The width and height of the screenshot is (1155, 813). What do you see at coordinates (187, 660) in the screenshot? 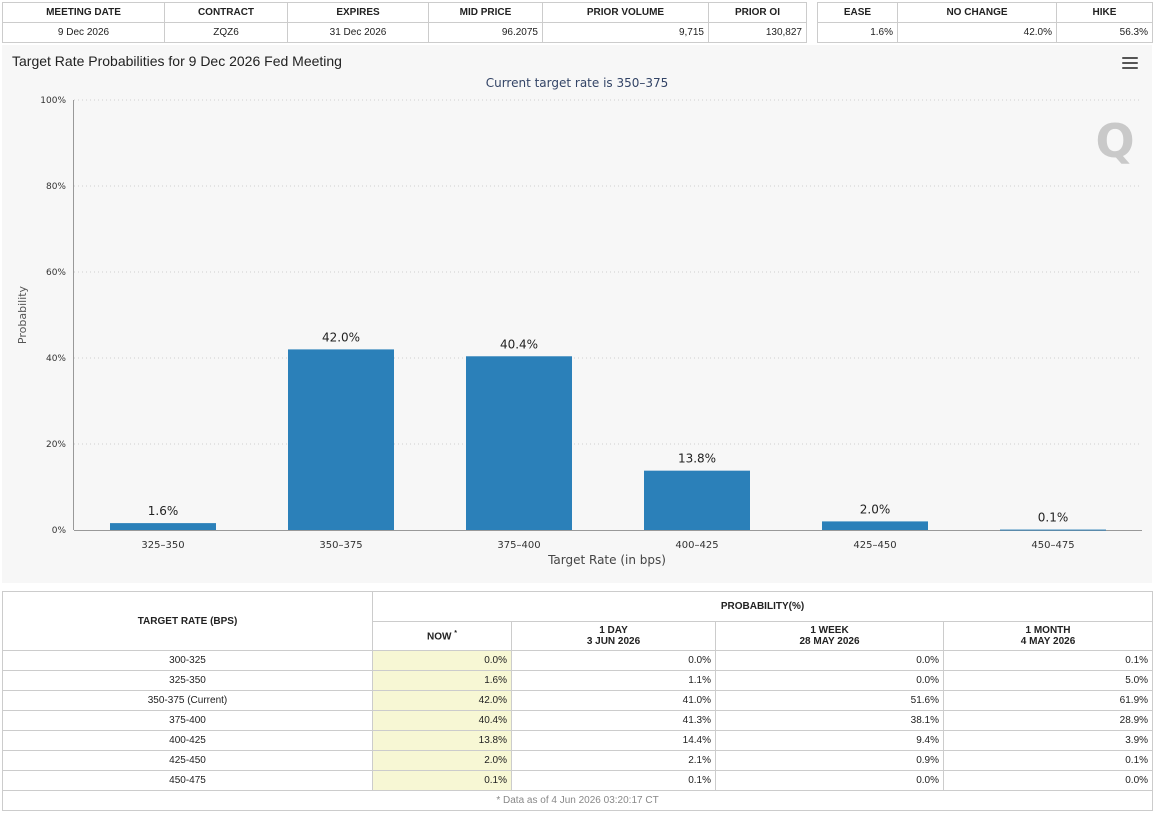
I see `rate-cell: 300-325` at bounding box center [187, 660].